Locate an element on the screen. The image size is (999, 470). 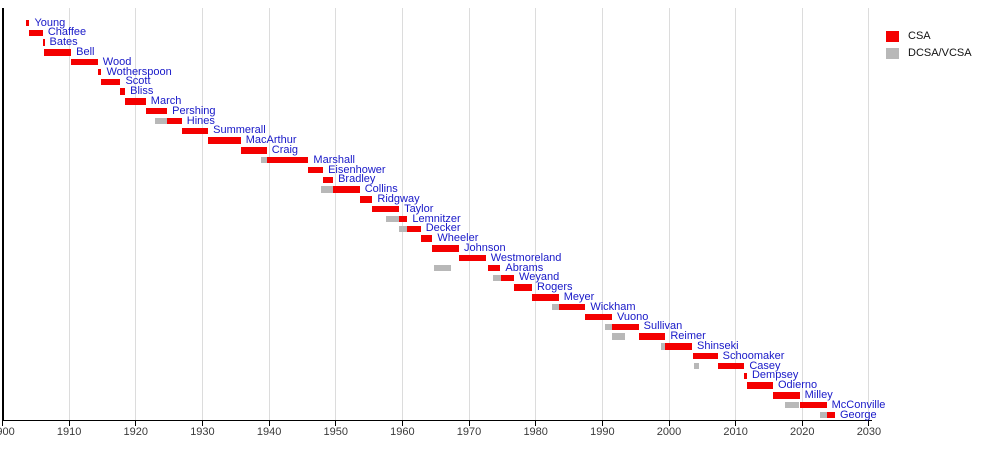
person-label: Craig is located at coordinates (285, 149).